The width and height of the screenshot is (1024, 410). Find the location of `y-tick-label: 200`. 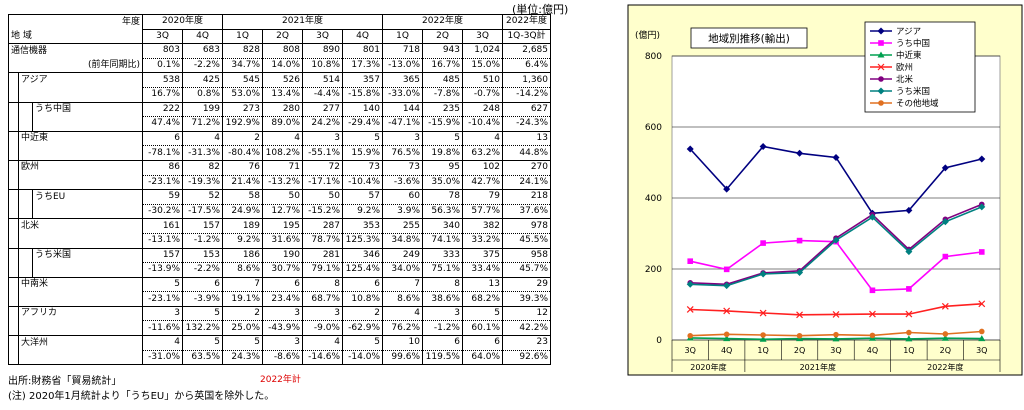

y-tick-label: 200 is located at coordinates (653, 270).